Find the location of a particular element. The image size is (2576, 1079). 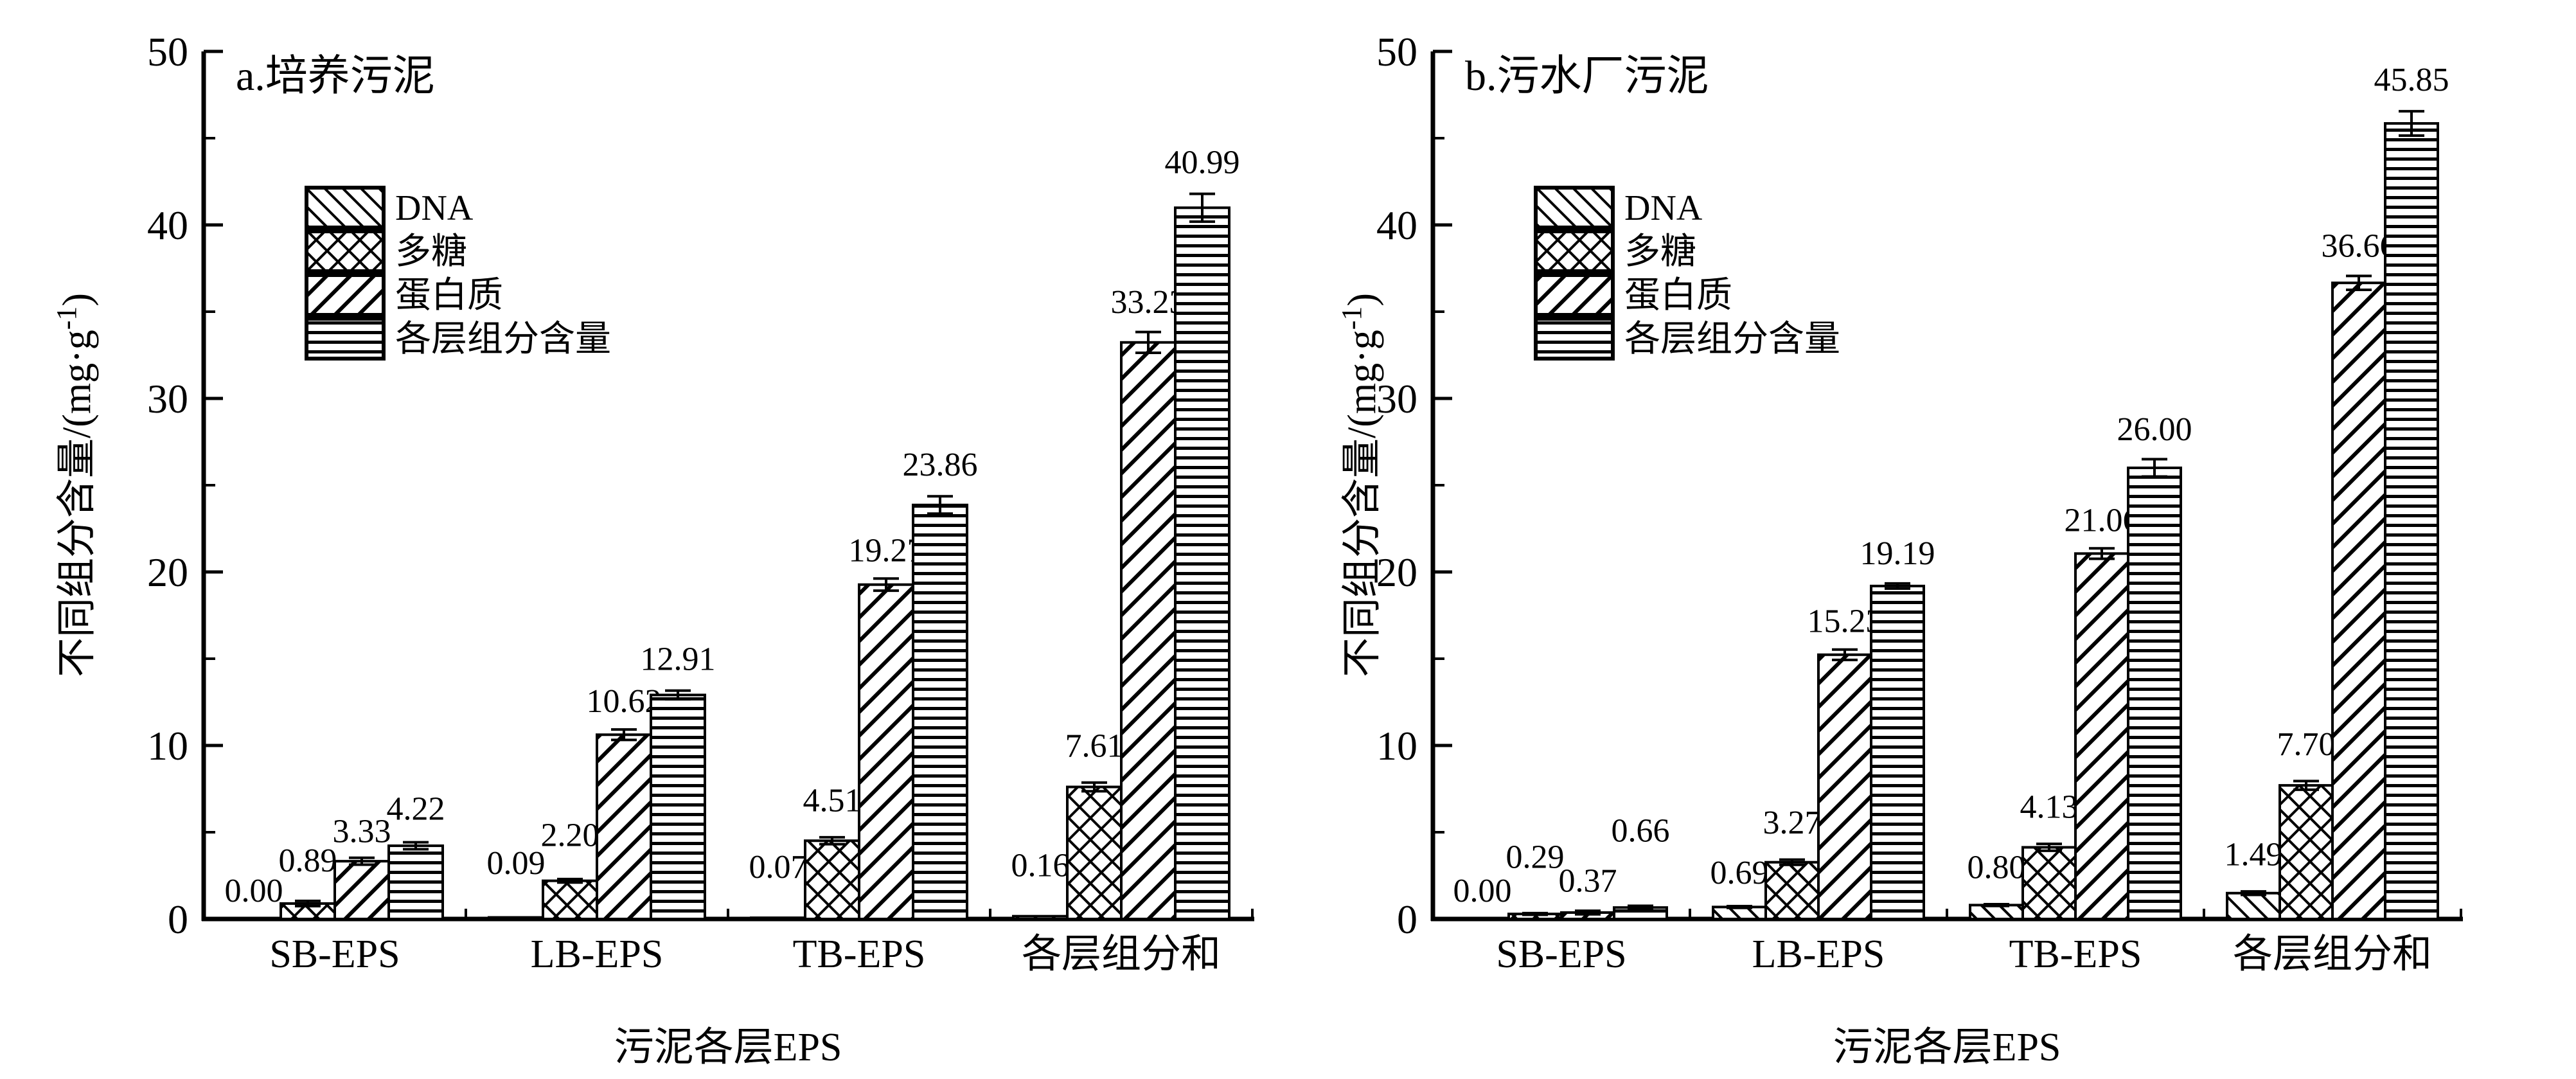

value-label: 4.22 is located at coordinates (416, 809).